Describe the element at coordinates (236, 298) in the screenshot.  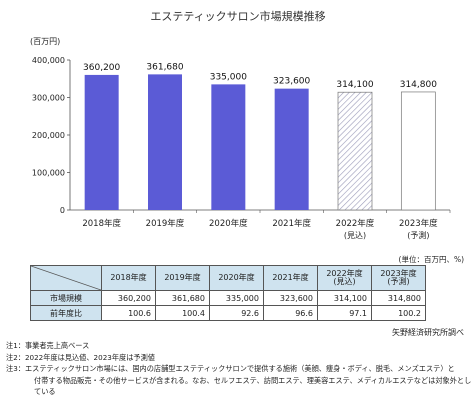
I see `table-cell: 335,000` at that location.